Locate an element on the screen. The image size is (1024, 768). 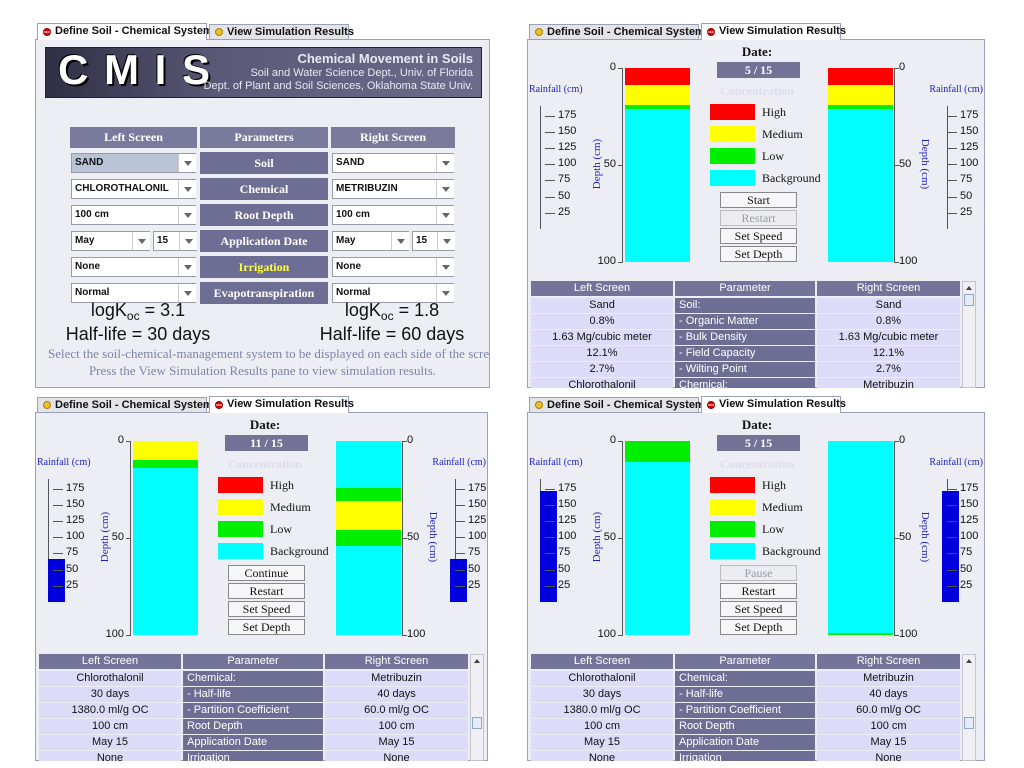
tab-label: View Simulation Results is located at coordinates (290, 32).